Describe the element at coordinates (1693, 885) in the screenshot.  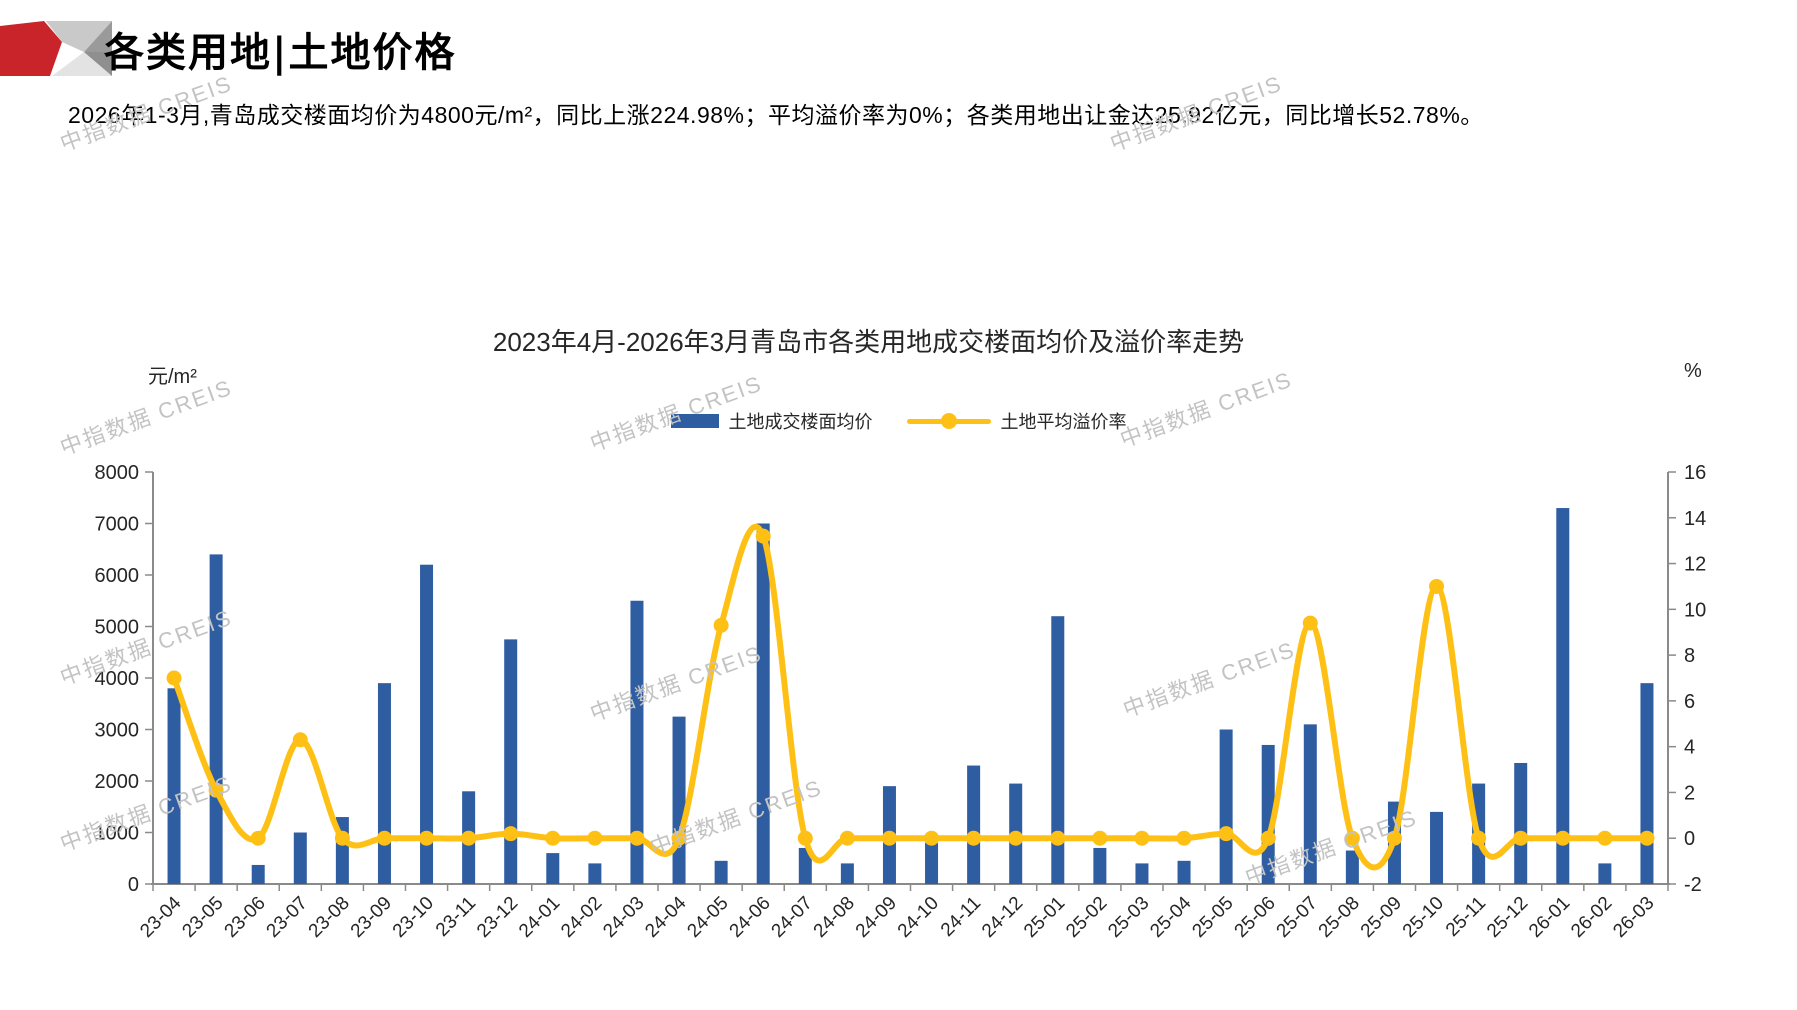
I see `right-axis-label: -2` at that location.